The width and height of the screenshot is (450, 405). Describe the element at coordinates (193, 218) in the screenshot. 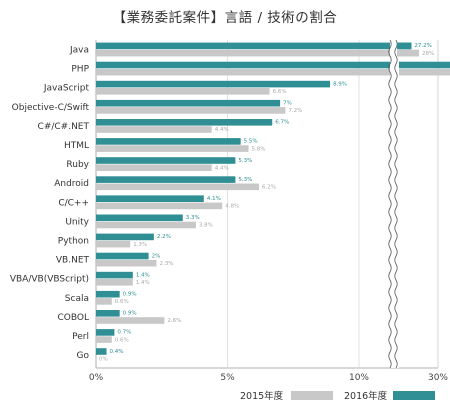

I see `data-label-2016: 3.3%` at that location.